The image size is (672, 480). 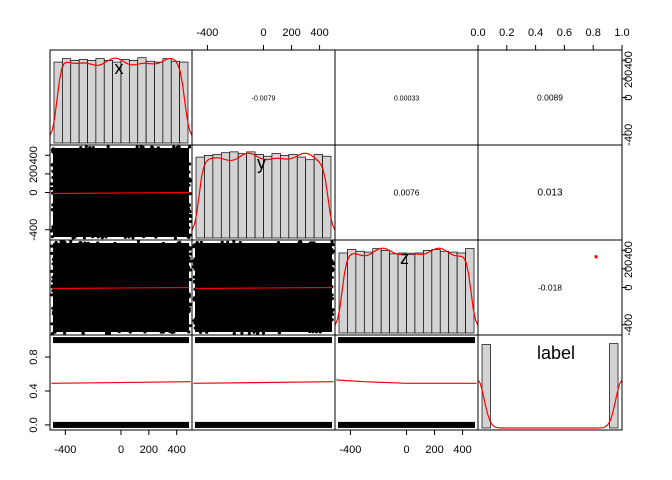 What do you see at coordinates (556, 353) in the screenshot?
I see `diagonal-label-label: label` at bounding box center [556, 353].